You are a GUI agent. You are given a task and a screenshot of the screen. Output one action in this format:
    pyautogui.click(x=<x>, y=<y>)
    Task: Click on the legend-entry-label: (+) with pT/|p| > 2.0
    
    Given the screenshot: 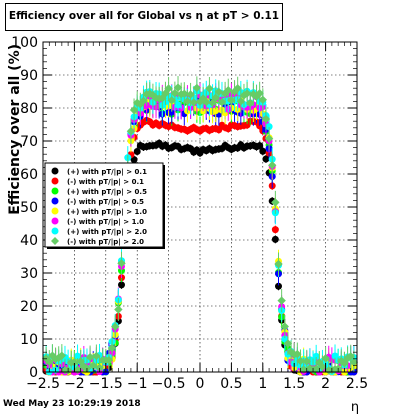 What is the action you would take?
    pyautogui.click(x=107, y=232)
    